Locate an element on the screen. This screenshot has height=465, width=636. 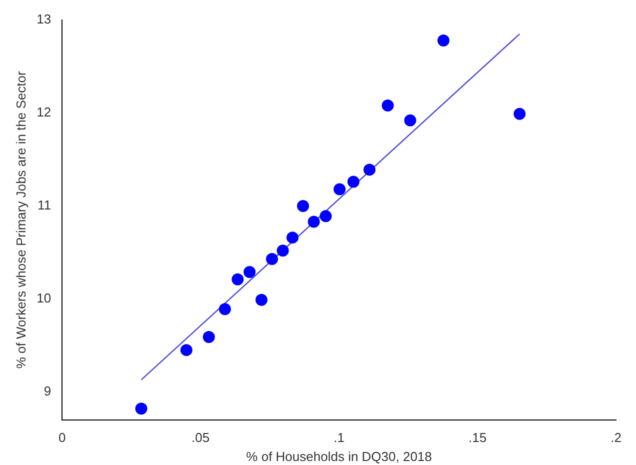
x-tick-label: .15 is located at coordinates (477, 438).